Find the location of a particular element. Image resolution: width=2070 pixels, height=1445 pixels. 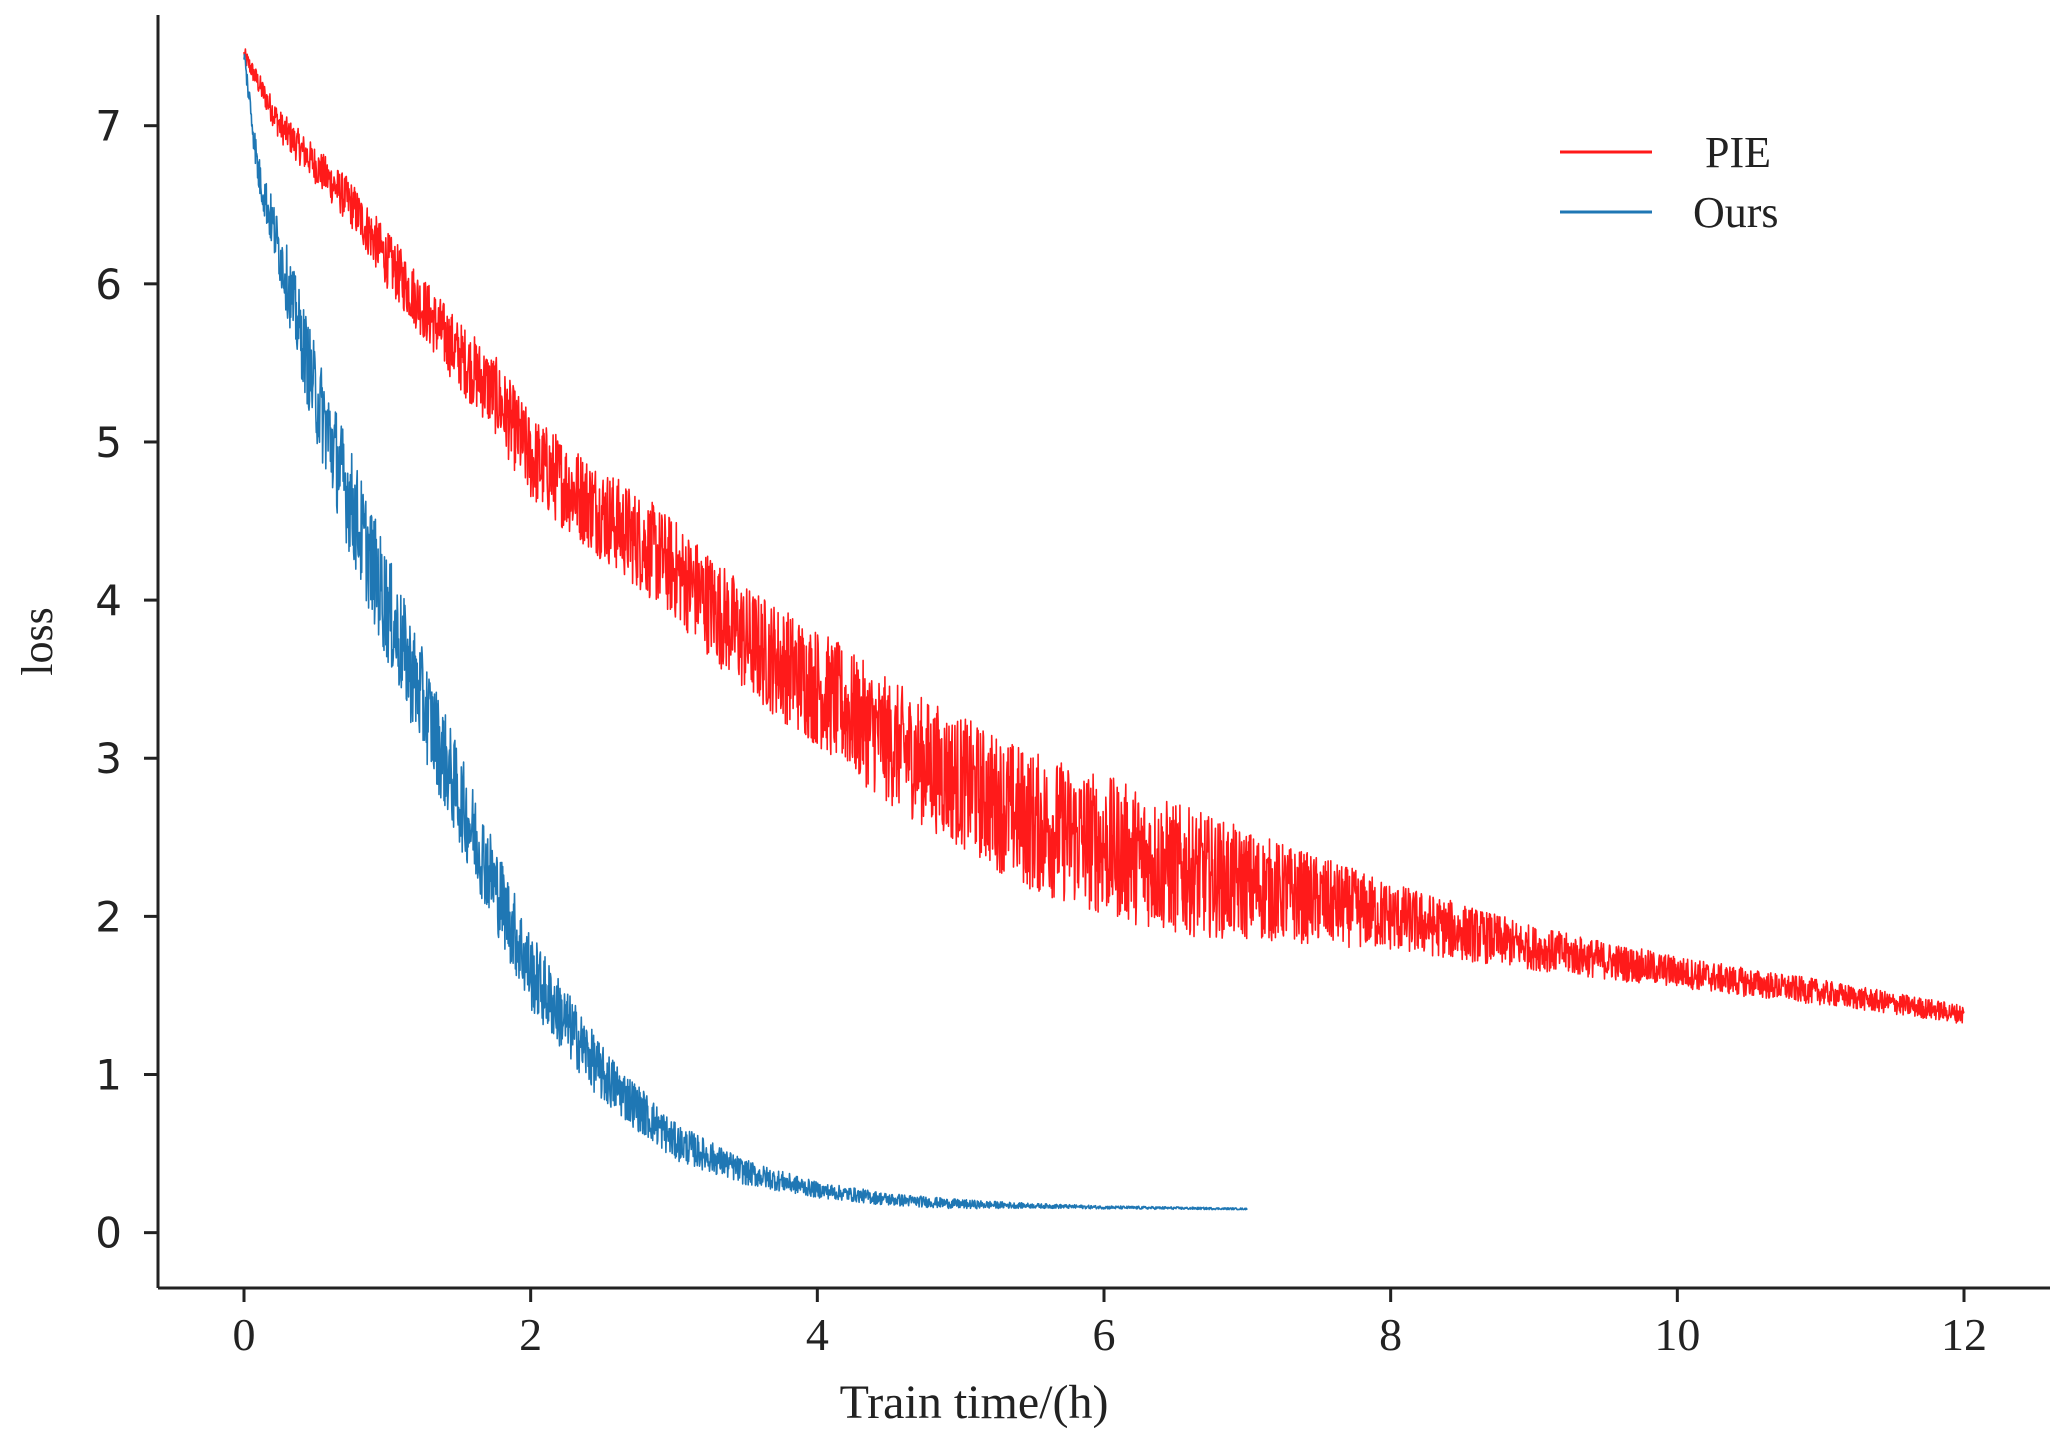

x-tick-label: 12 is located at coordinates (1964, 1334).